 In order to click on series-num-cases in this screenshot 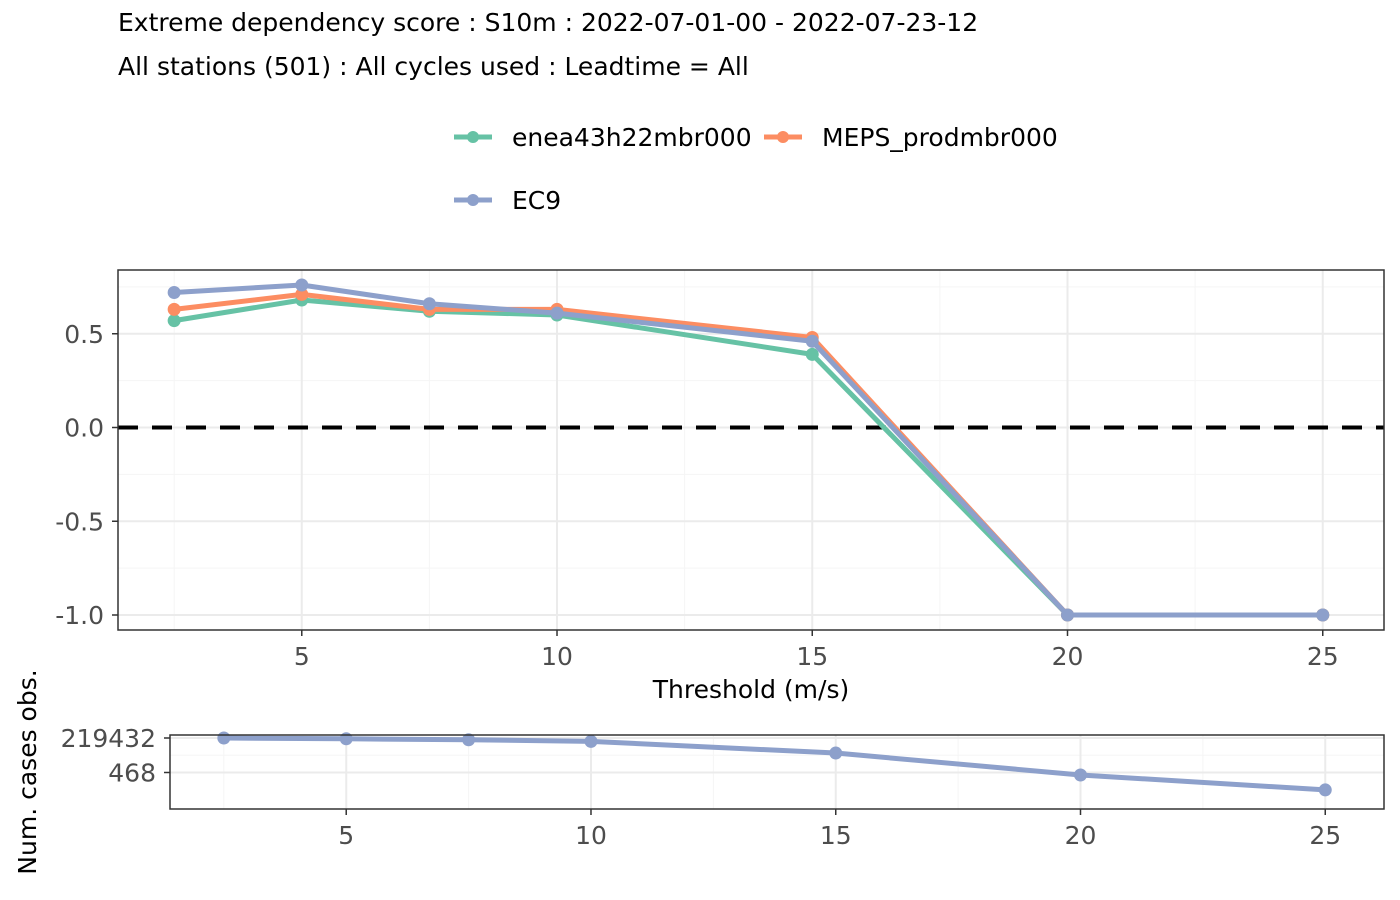, I will do `click(774, 764)`.